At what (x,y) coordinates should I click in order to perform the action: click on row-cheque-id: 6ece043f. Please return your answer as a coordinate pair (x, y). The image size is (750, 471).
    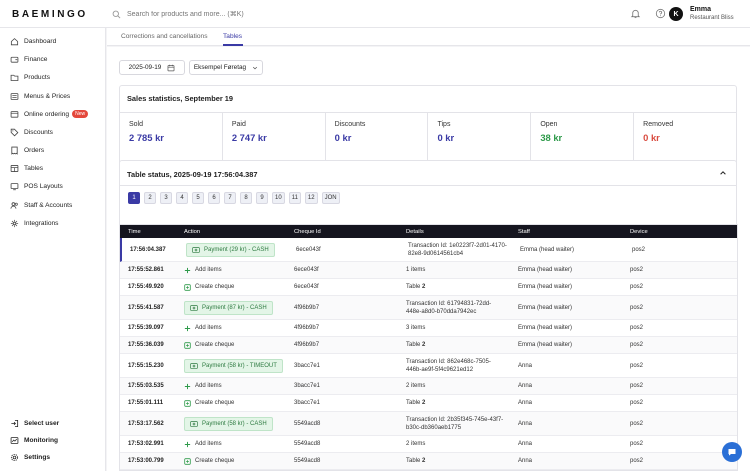
    Looking at the image, I should click on (306, 287).